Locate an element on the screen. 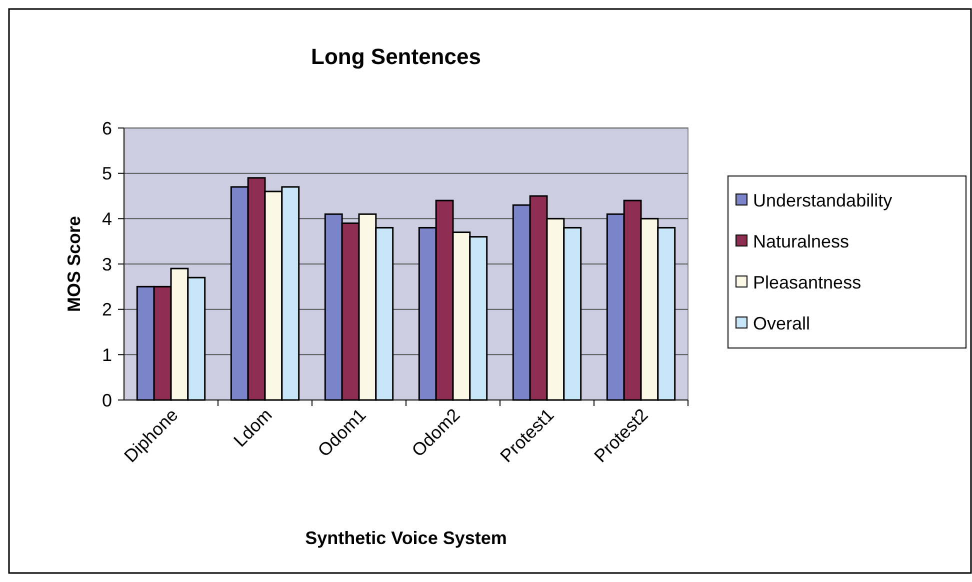  y-tick-label: 0 is located at coordinates (107, 400).